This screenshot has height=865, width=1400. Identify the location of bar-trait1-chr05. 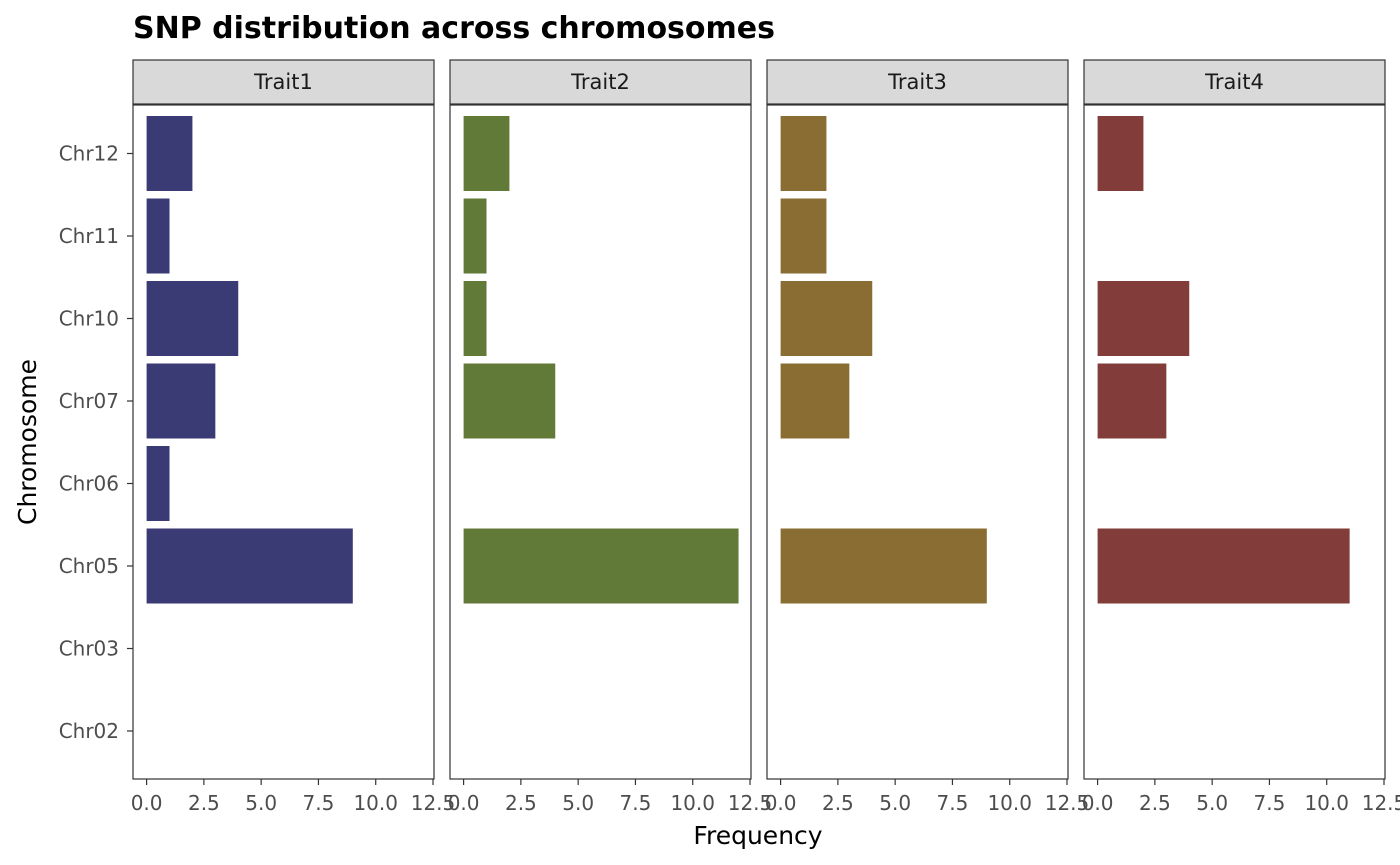
(249, 566).